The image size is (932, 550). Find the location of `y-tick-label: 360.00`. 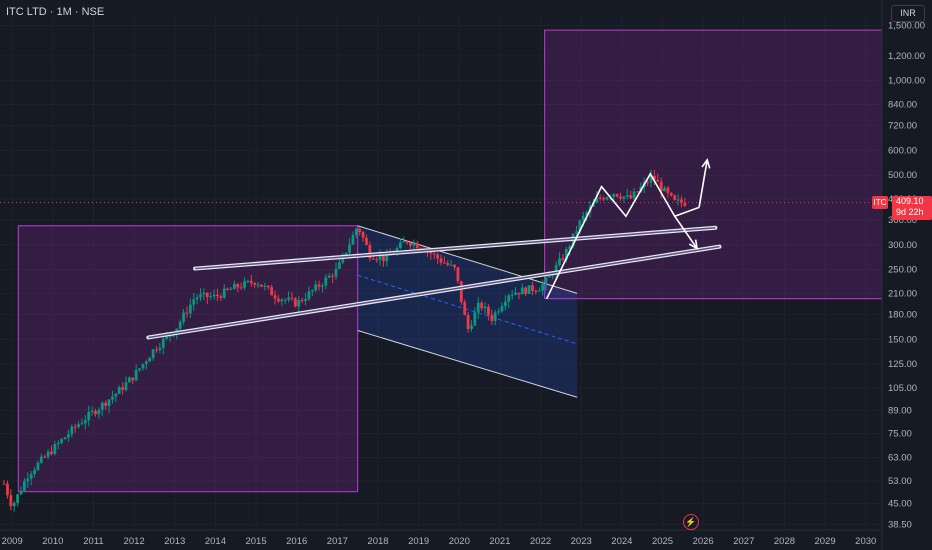

y-tick-label: 360.00 is located at coordinates (902, 220).